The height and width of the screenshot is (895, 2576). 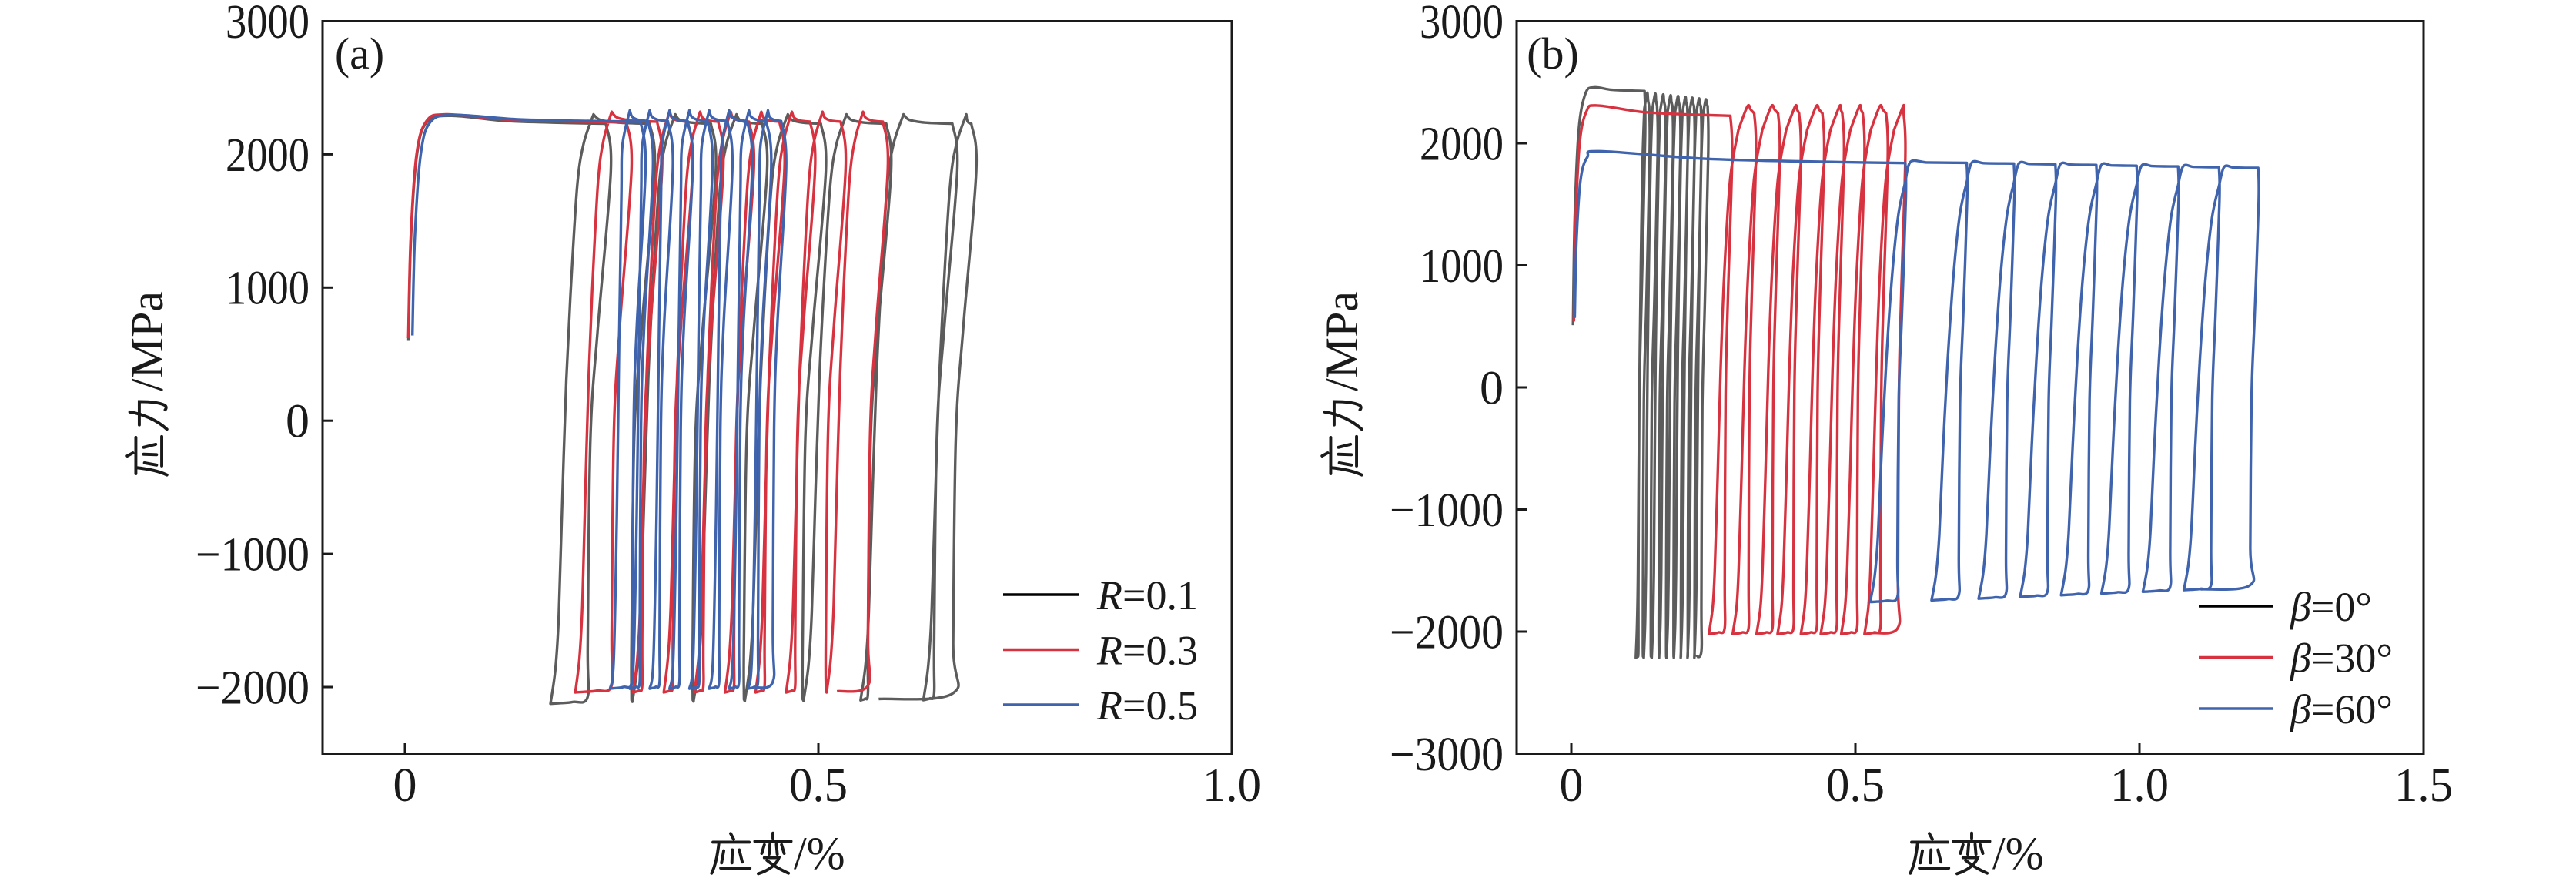 I want to click on svg-text: R=0.3, so click(x=1147, y=650).